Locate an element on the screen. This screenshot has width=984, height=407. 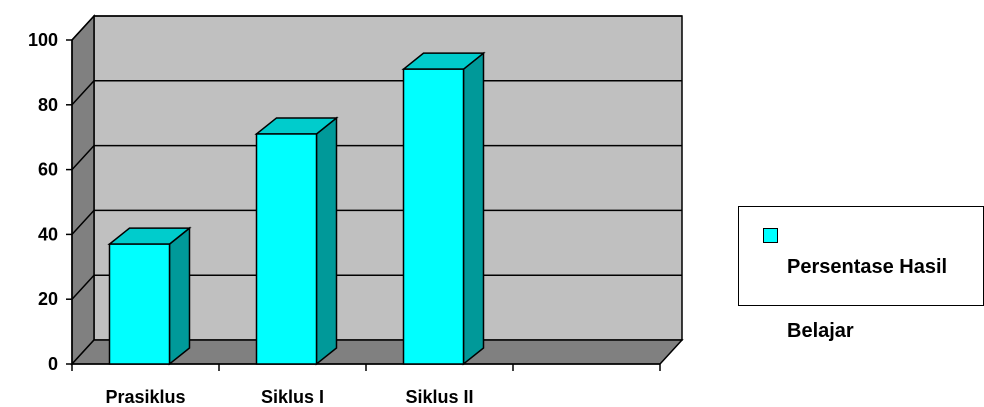
legend-label: Persentase Hasil Belajar is located at coordinates (885, 283).